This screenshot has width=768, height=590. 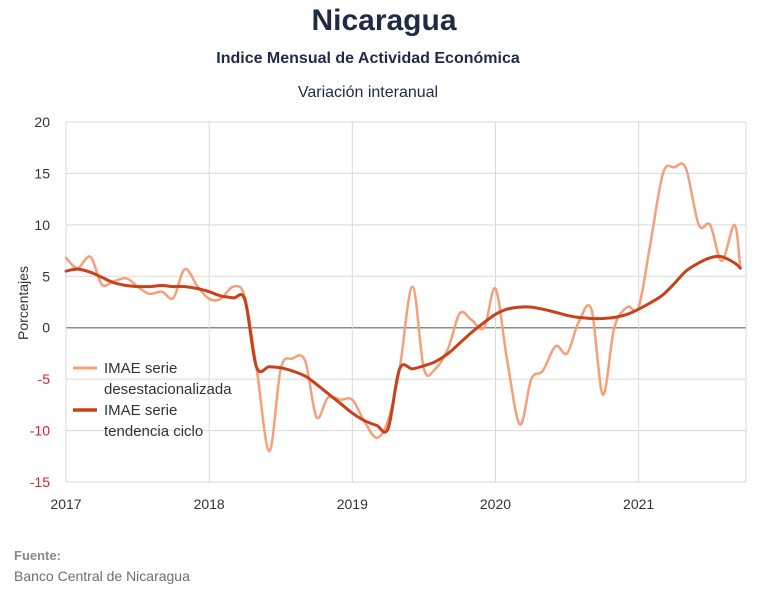 What do you see at coordinates (65, 504) in the screenshot?
I see `x-tick-label: 2017` at bounding box center [65, 504].